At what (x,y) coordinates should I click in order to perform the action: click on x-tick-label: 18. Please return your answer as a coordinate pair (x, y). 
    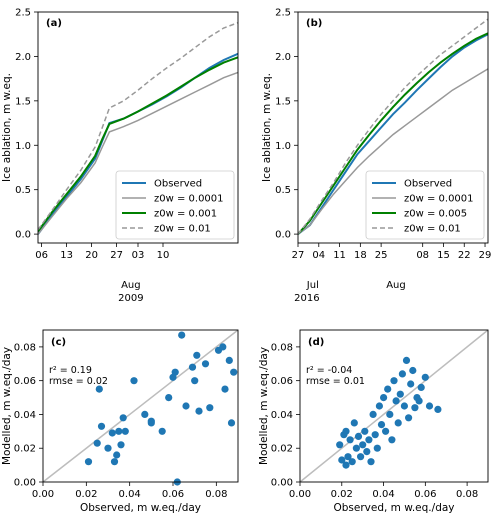
    Looking at the image, I should click on (360, 255).